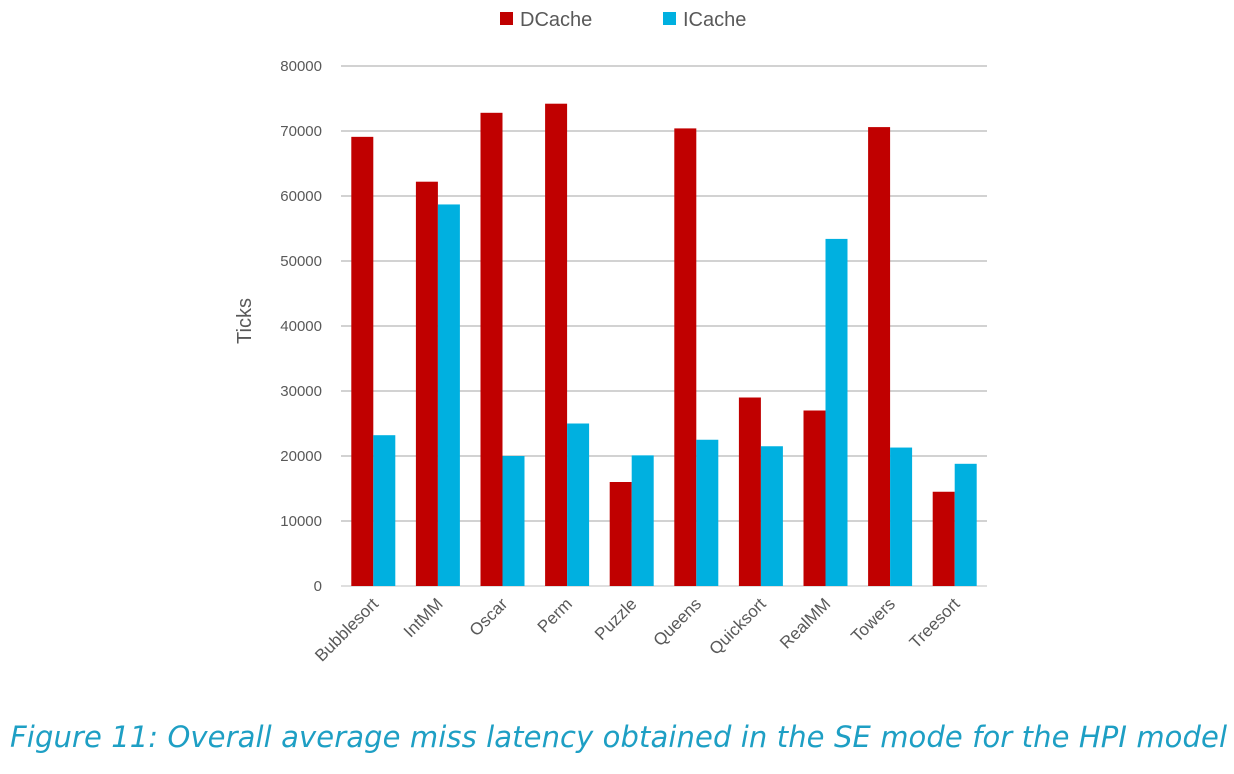  I want to click on x-tick-label: Quicksort, so click(738, 626).